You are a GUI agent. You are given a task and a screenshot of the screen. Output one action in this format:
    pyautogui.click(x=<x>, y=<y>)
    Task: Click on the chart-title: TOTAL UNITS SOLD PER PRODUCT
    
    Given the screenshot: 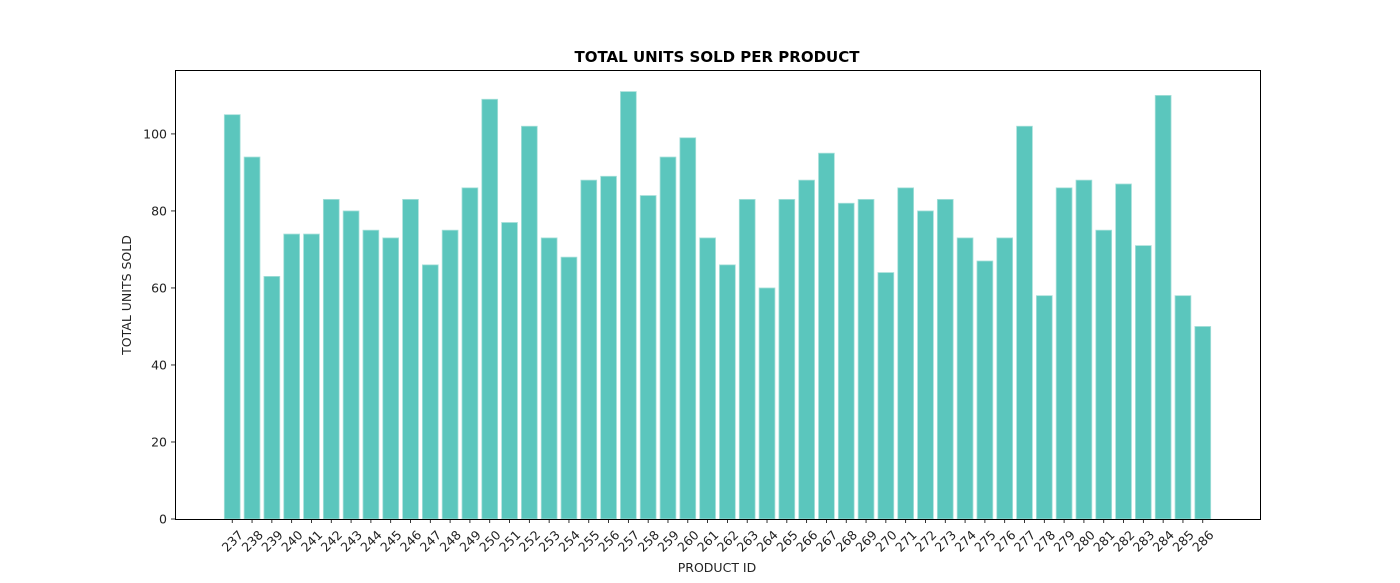 What is the action you would take?
    pyautogui.click(x=718, y=57)
    